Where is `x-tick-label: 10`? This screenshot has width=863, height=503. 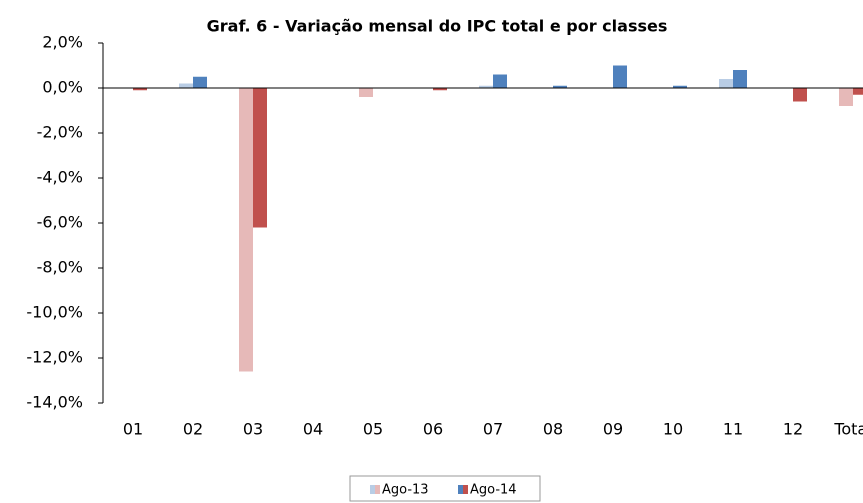
x-tick-label: 10 is located at coordinates (673, 429).